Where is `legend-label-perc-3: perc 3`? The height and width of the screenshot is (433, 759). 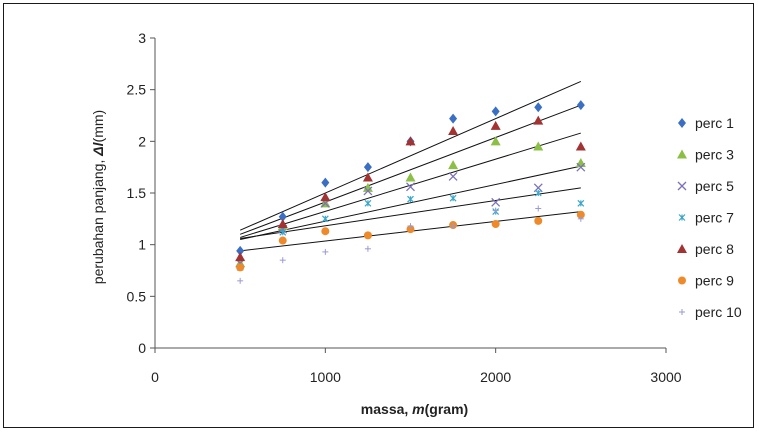 legend-label-perc-3: perc 3 is located at coordinates (714, 155).